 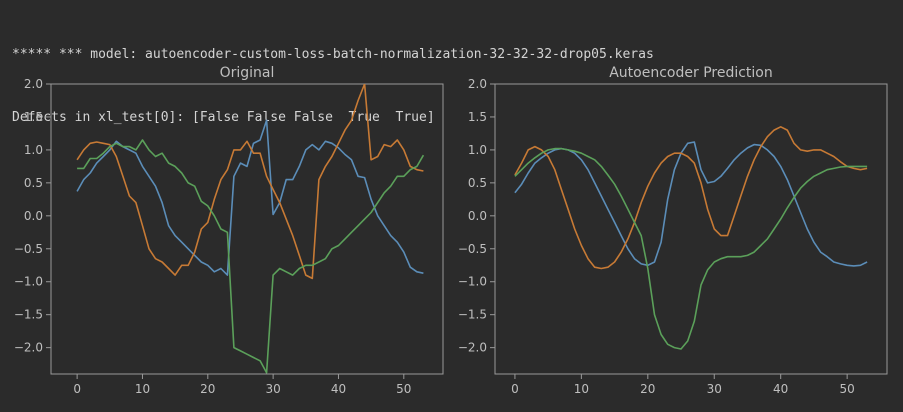 I want to click on chart-title: Original, so click(x=247, y=73).